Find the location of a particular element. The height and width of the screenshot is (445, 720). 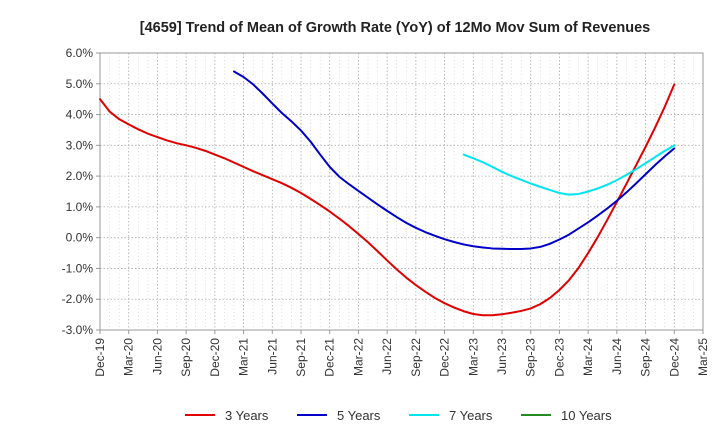

legend-label: 10 Years is located at coordinates (586, 415).